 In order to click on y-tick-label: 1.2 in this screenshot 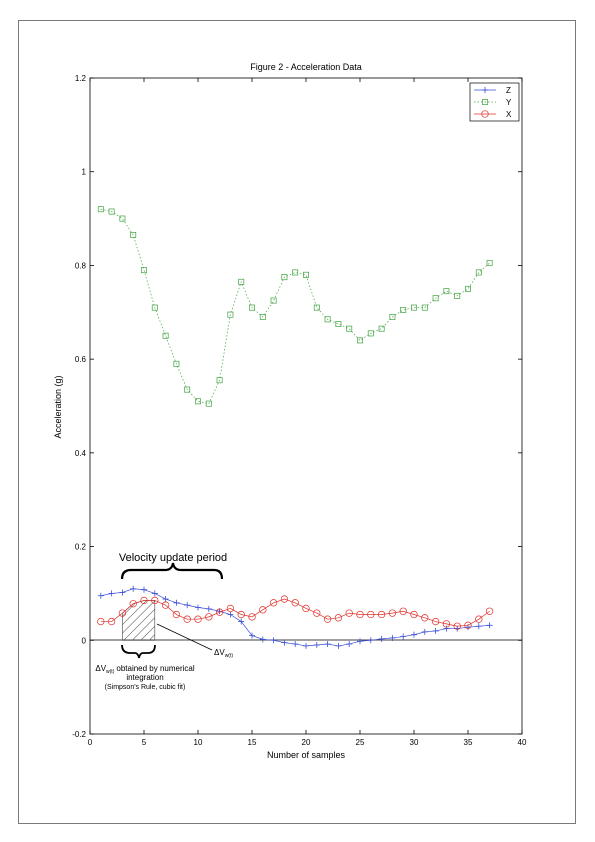, I will do `click(81, 78)`.